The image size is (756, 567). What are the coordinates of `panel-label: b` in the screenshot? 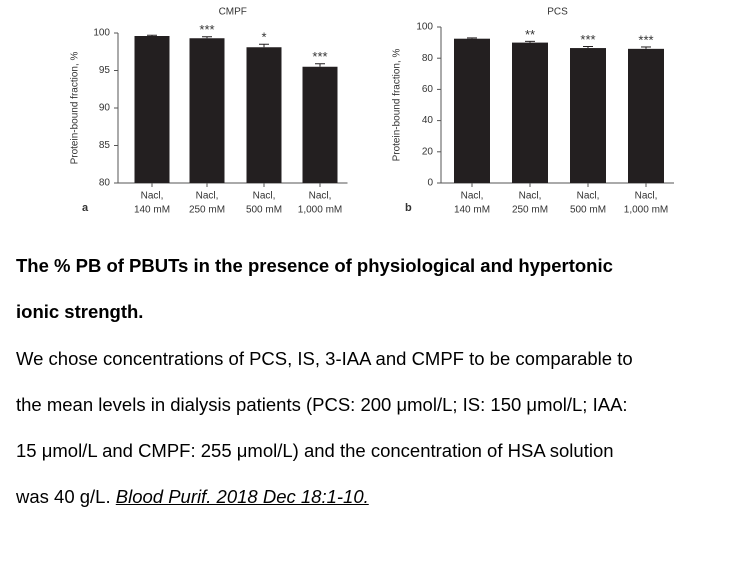 It's located at (408, 208).